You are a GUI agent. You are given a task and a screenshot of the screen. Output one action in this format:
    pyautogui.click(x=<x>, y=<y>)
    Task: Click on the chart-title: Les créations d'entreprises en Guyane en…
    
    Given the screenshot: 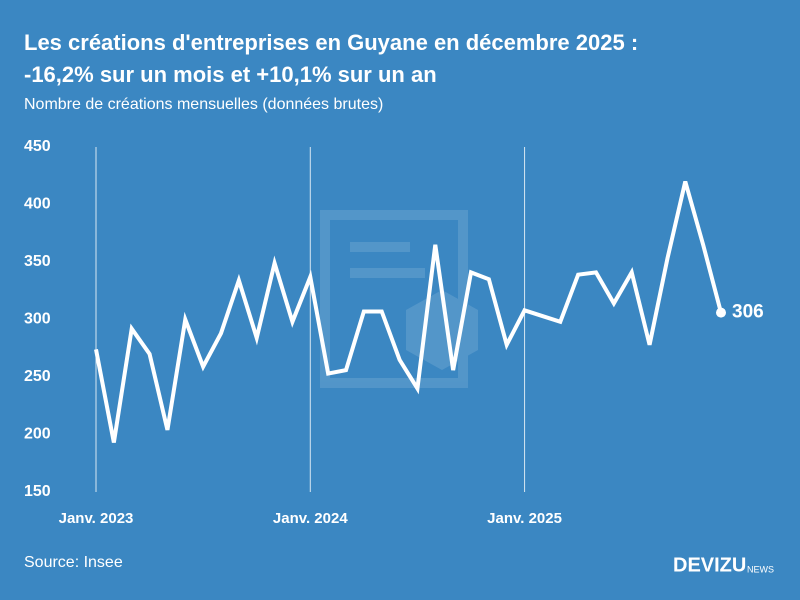 What is the action you would take?
    pyautogui.click(x=331, y=42)
    